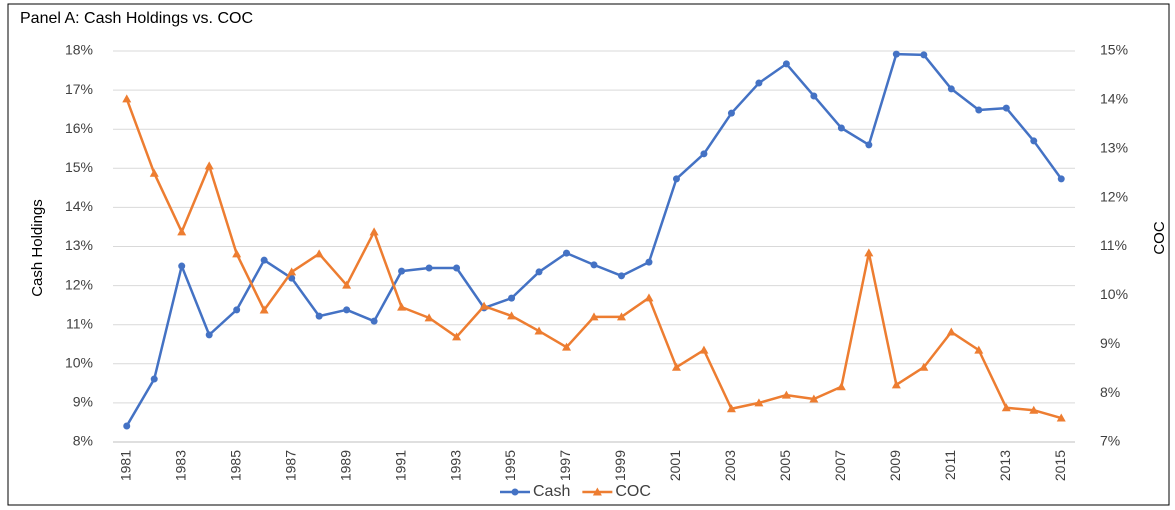 Image resolution: width=1175 pixels, height=510 pixels. What do you see at coordinates (37, 248) in the screenshot?
I see `y-axis-title: Cash Holdings` at bounding box center [37, 248].